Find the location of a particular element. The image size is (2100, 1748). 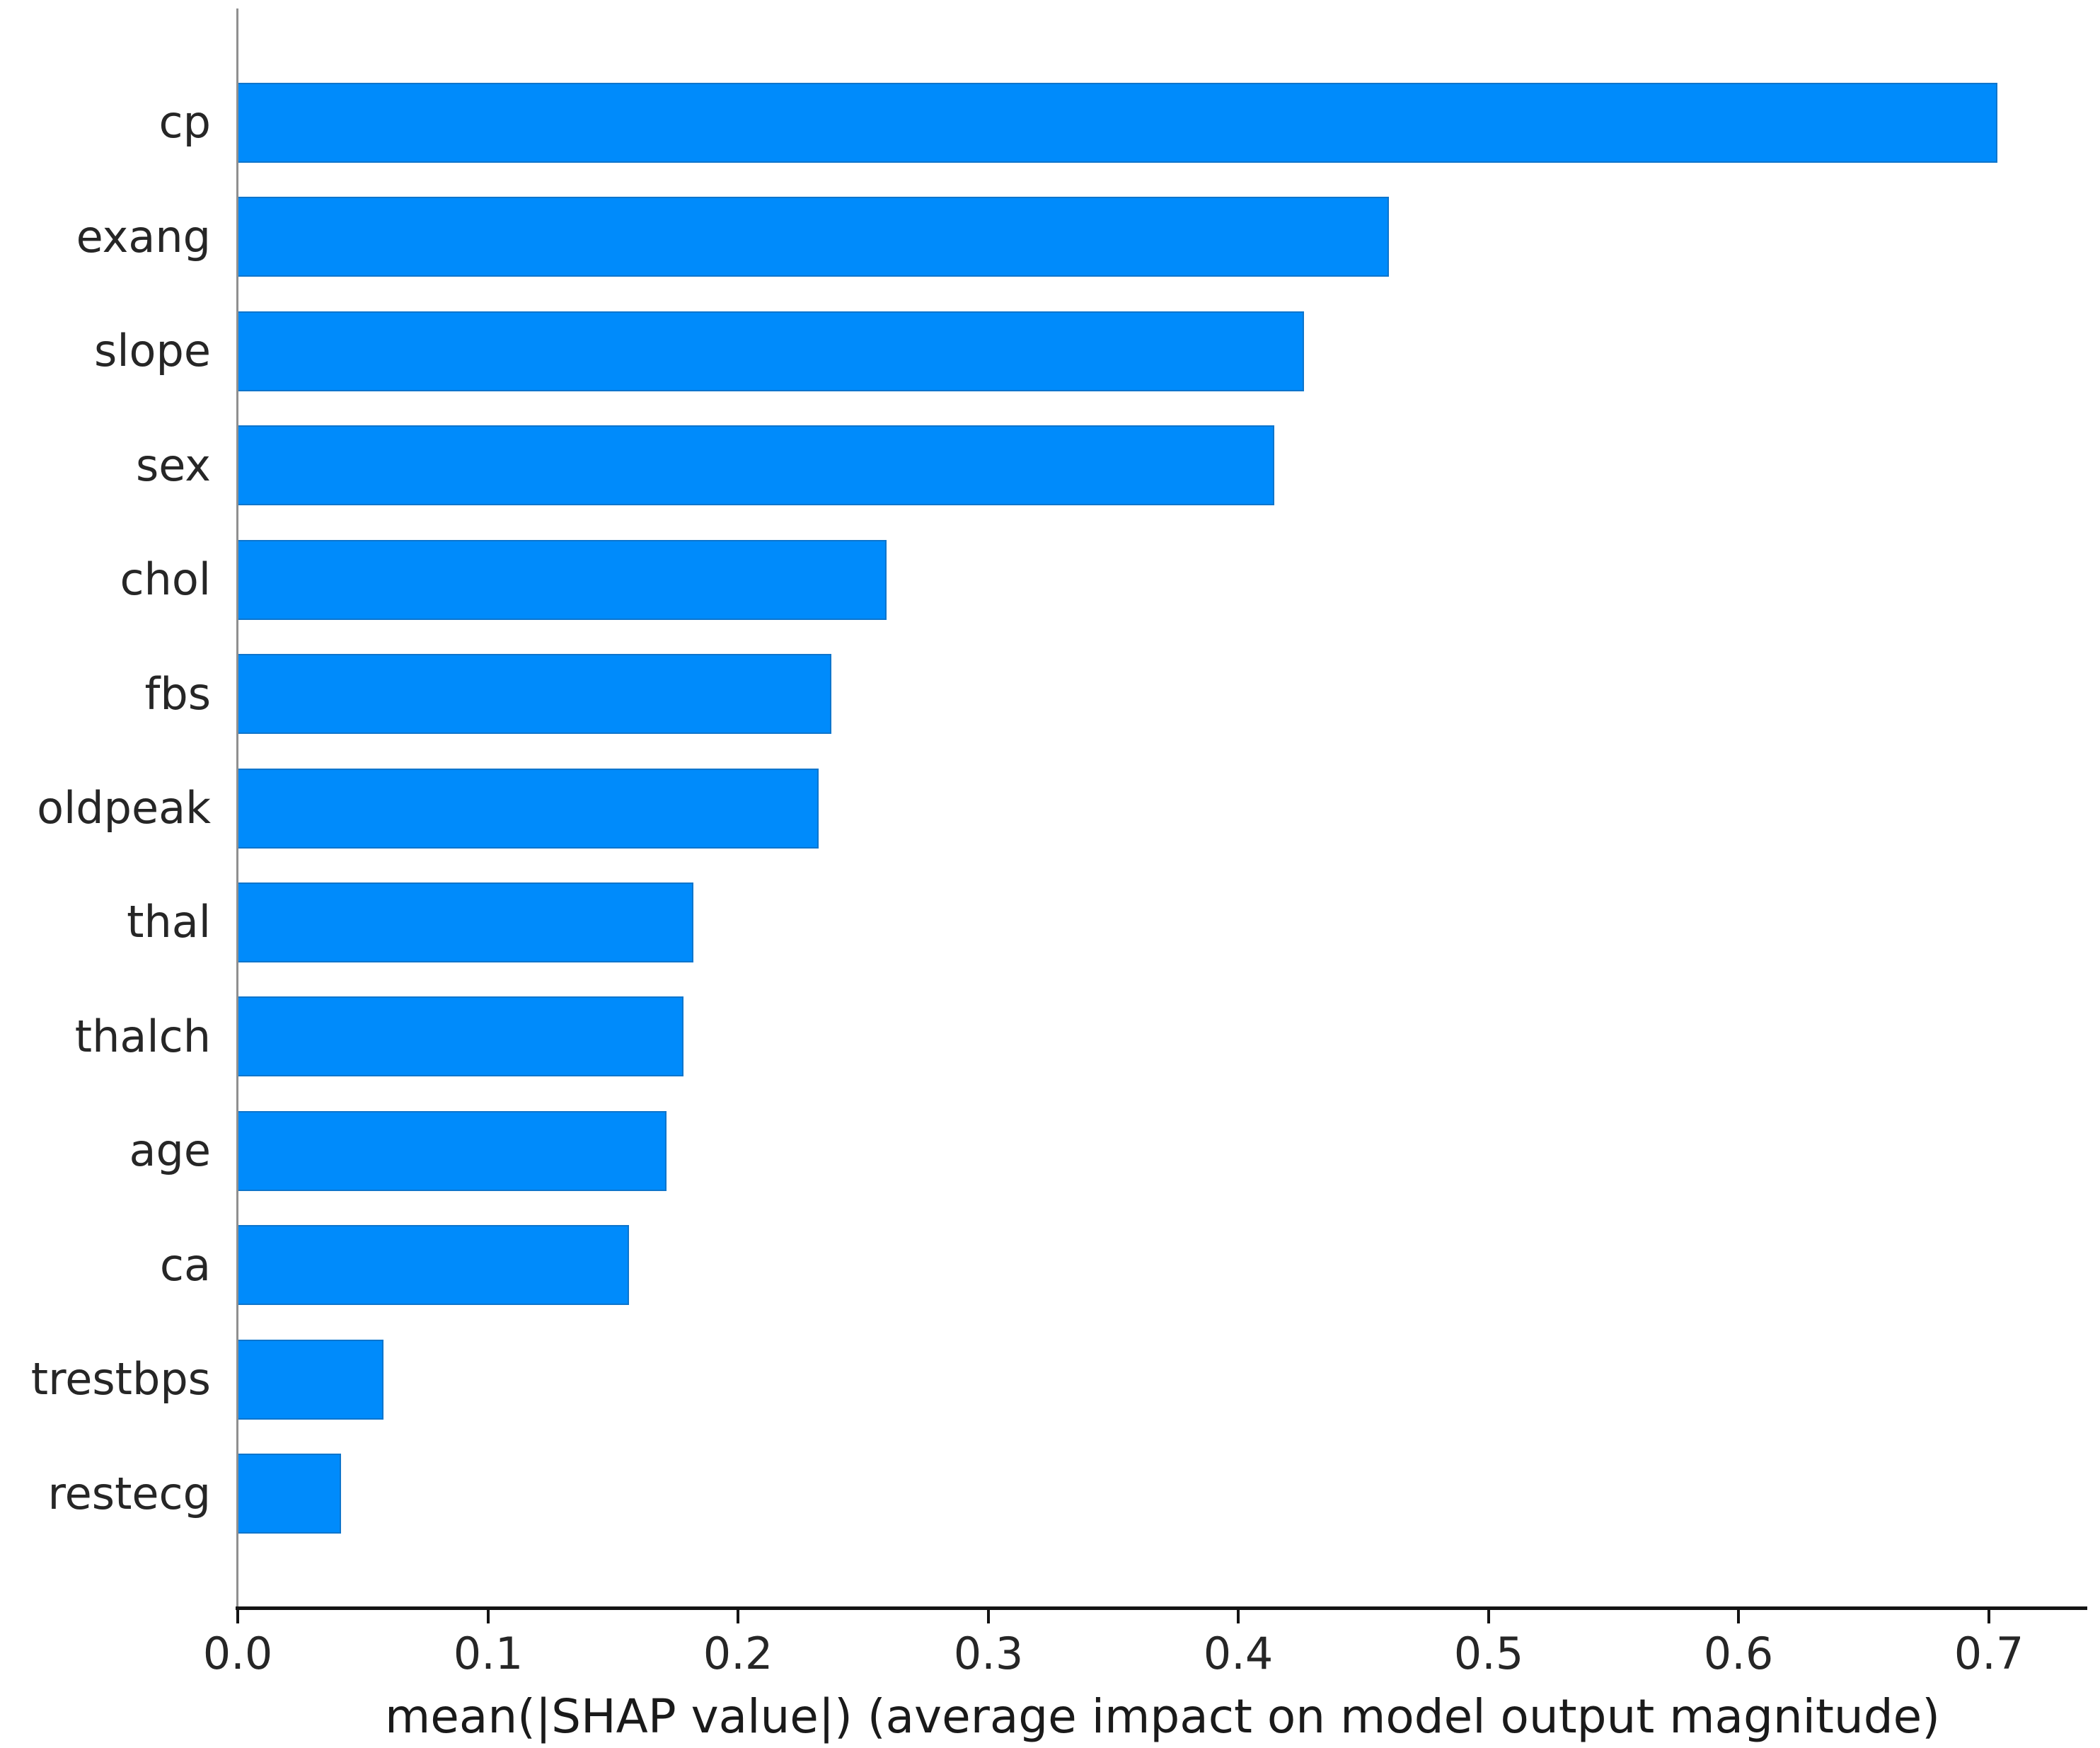

bar-cp is located at coordinates (1117, 123).